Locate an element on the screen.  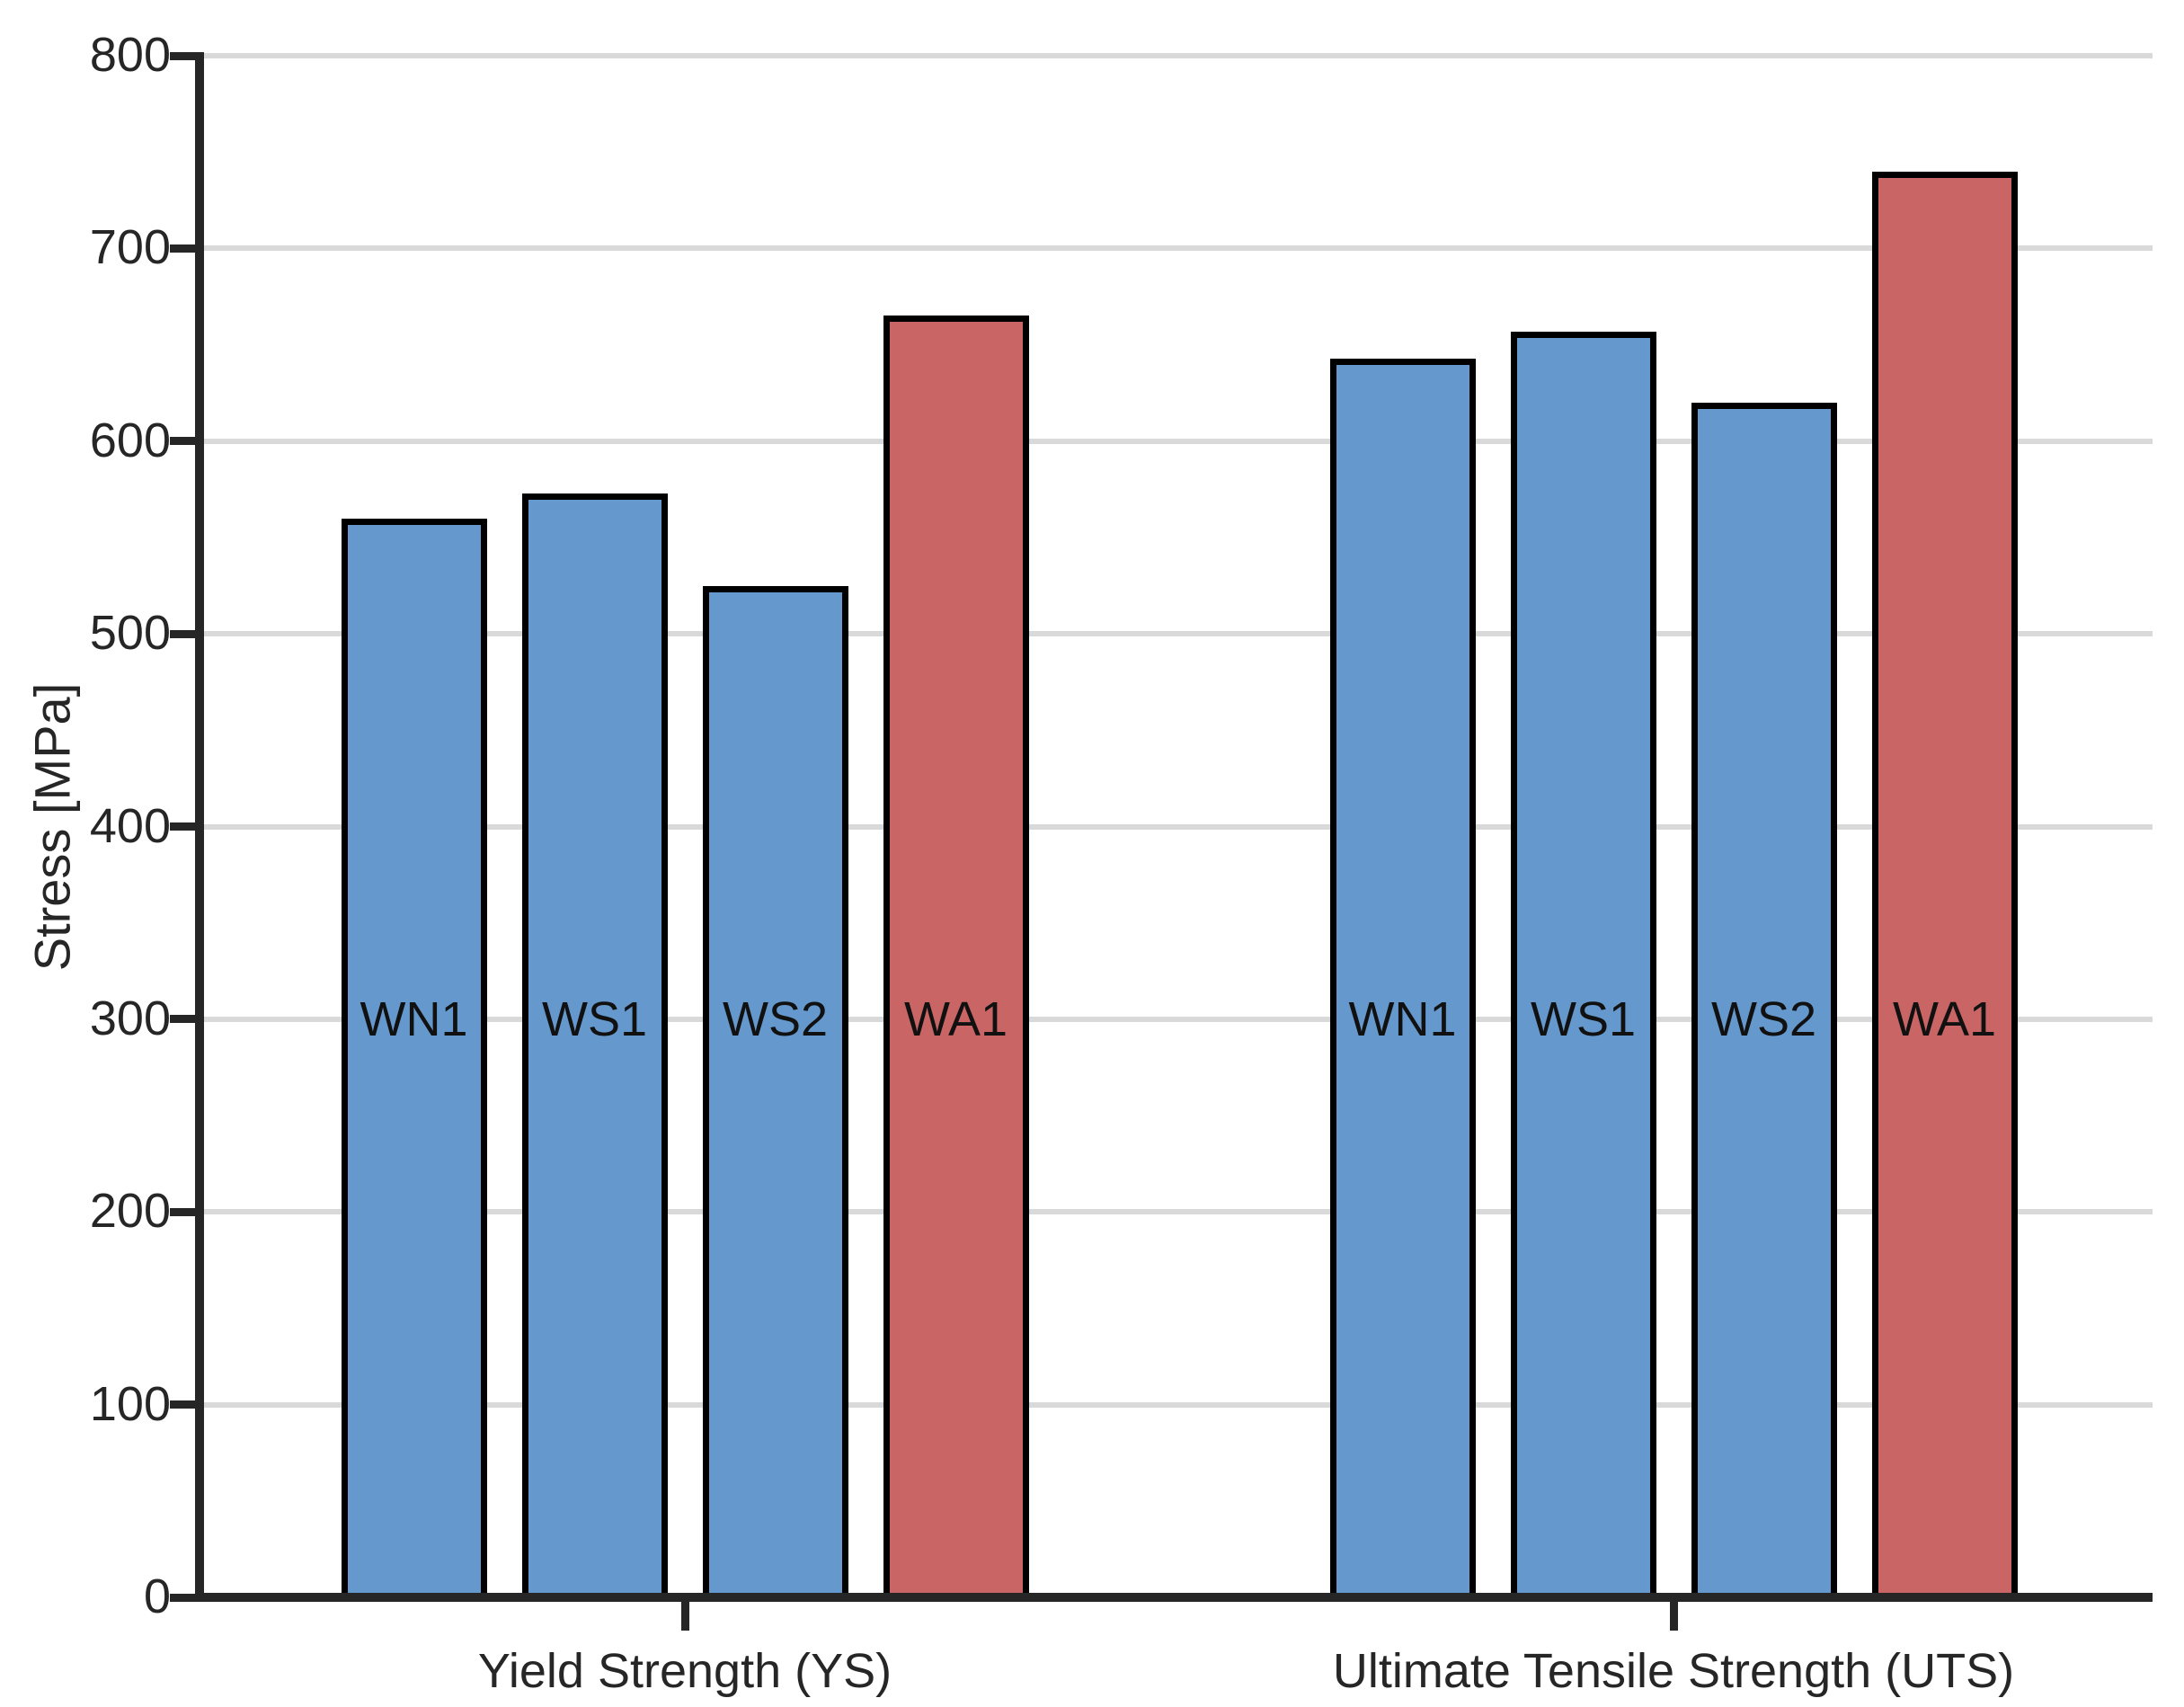
bar-label-ws2-group2: WS2 is located at coordinates (1764, 1019).